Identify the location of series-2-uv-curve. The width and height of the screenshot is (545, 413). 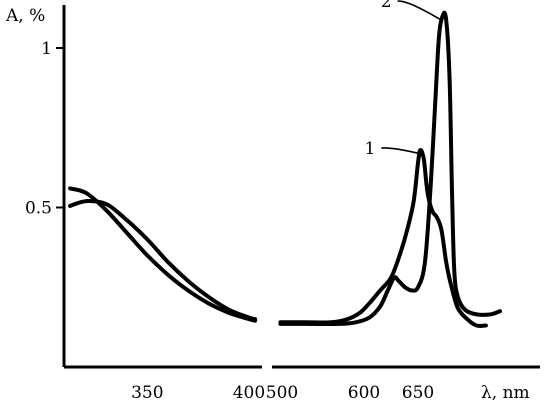
(163, 260).